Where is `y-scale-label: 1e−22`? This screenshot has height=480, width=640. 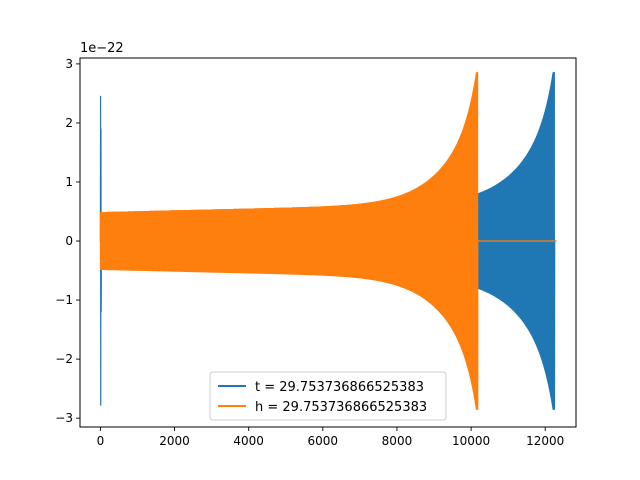
y-scale-label: 1e−22 is located at coordinates (102, 48).